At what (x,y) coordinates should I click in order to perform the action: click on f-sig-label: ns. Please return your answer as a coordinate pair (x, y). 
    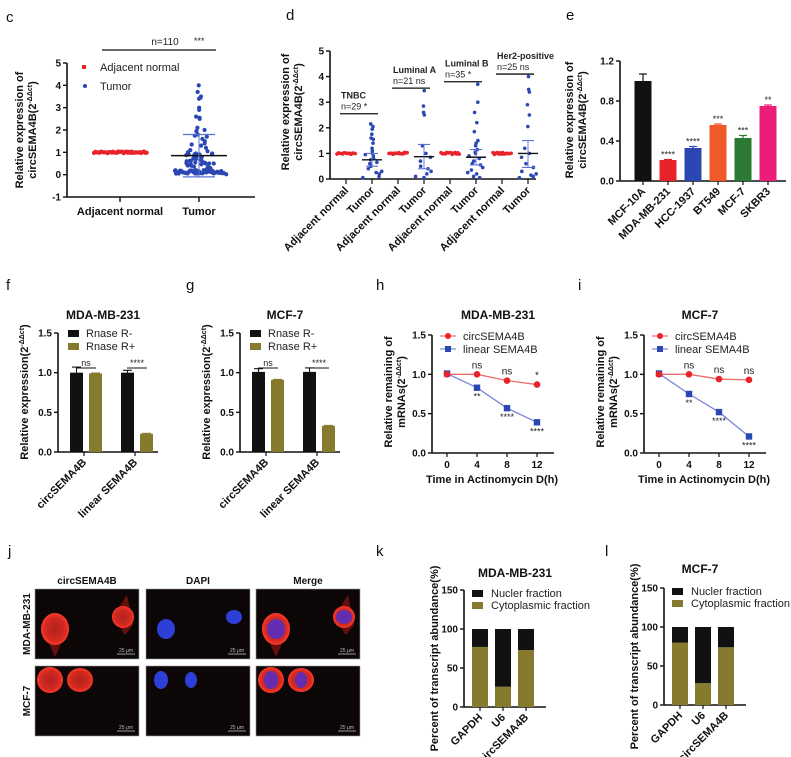
    Looking at the image, I should click on (86, 363).